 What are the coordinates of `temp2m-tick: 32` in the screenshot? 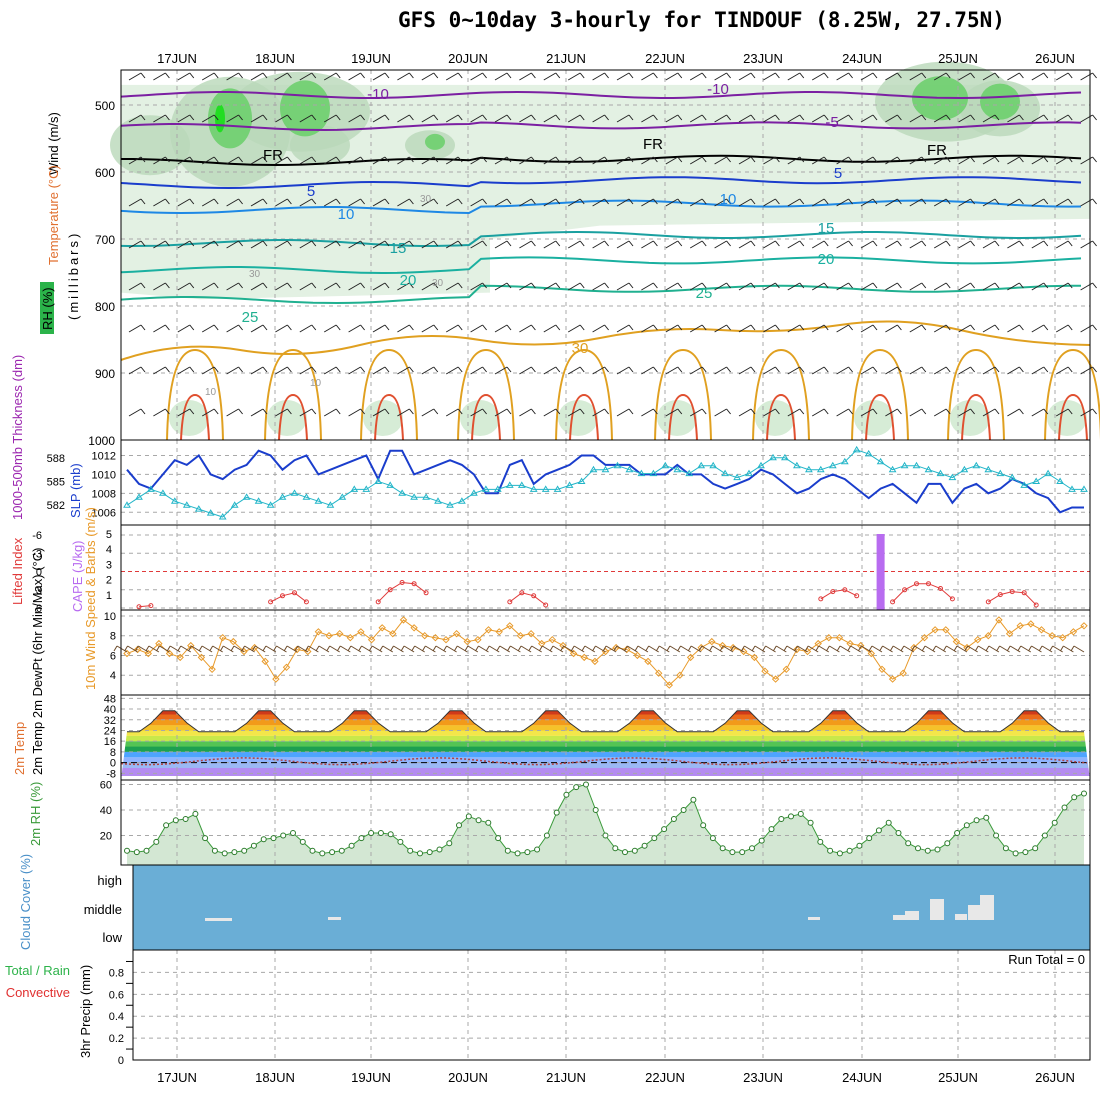 It's located at (110, 721).